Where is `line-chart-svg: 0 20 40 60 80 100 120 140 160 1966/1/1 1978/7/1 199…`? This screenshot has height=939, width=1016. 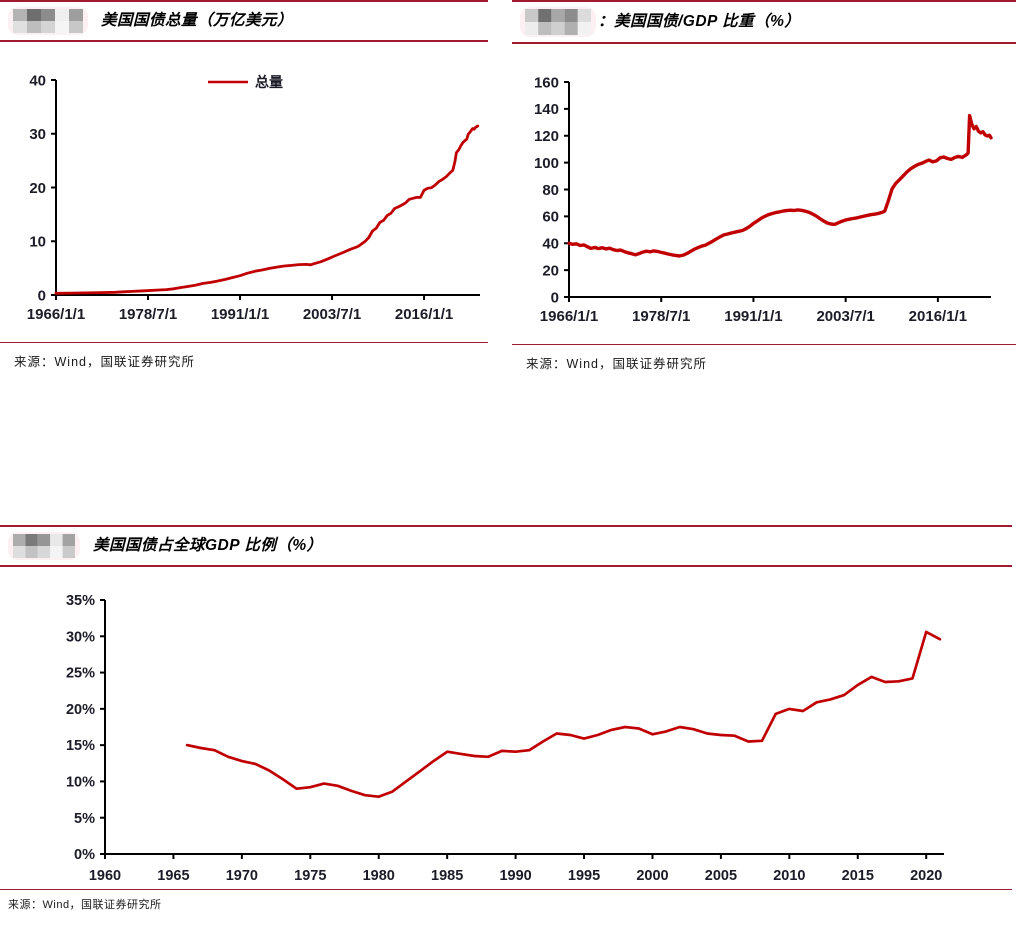
line-chart-svg: 0 20 40 60 80 100 120 140 160 1966/1/1 1978/7/1 199… is located at coordinates (763, 199).